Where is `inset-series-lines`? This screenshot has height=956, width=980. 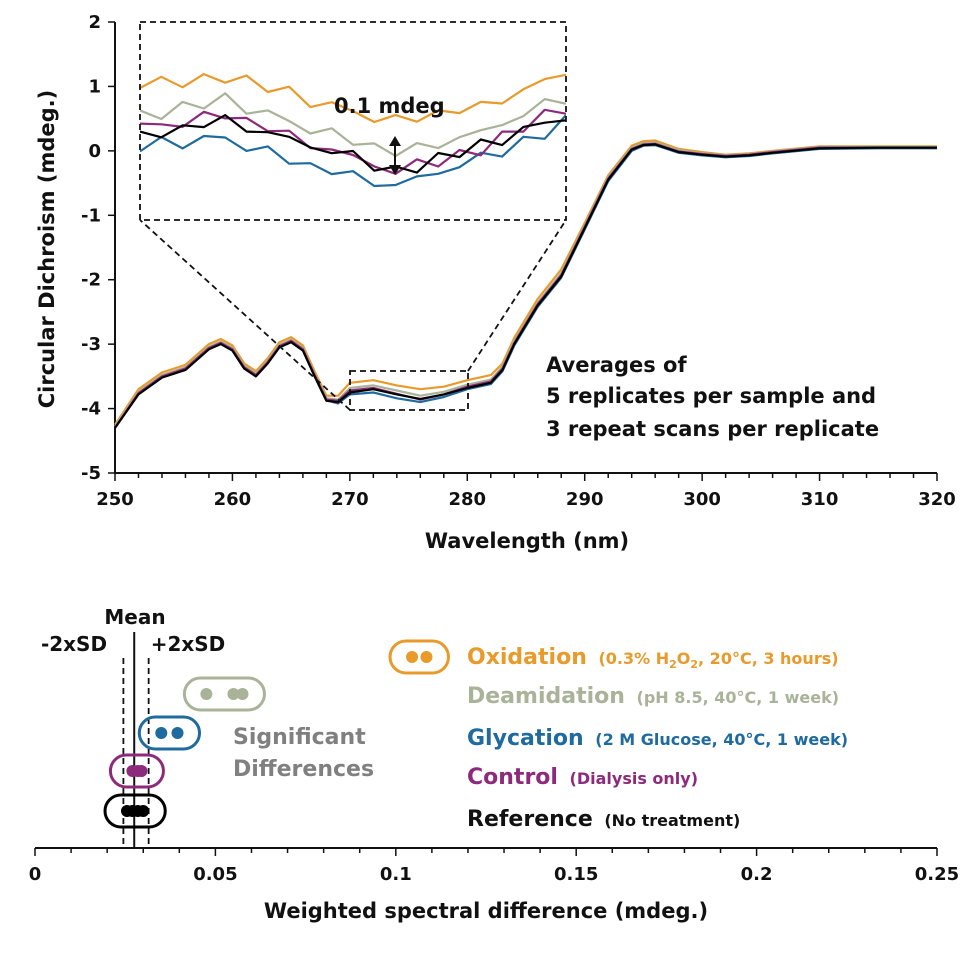 inset-series-lines is located at coordinates (353, 130).